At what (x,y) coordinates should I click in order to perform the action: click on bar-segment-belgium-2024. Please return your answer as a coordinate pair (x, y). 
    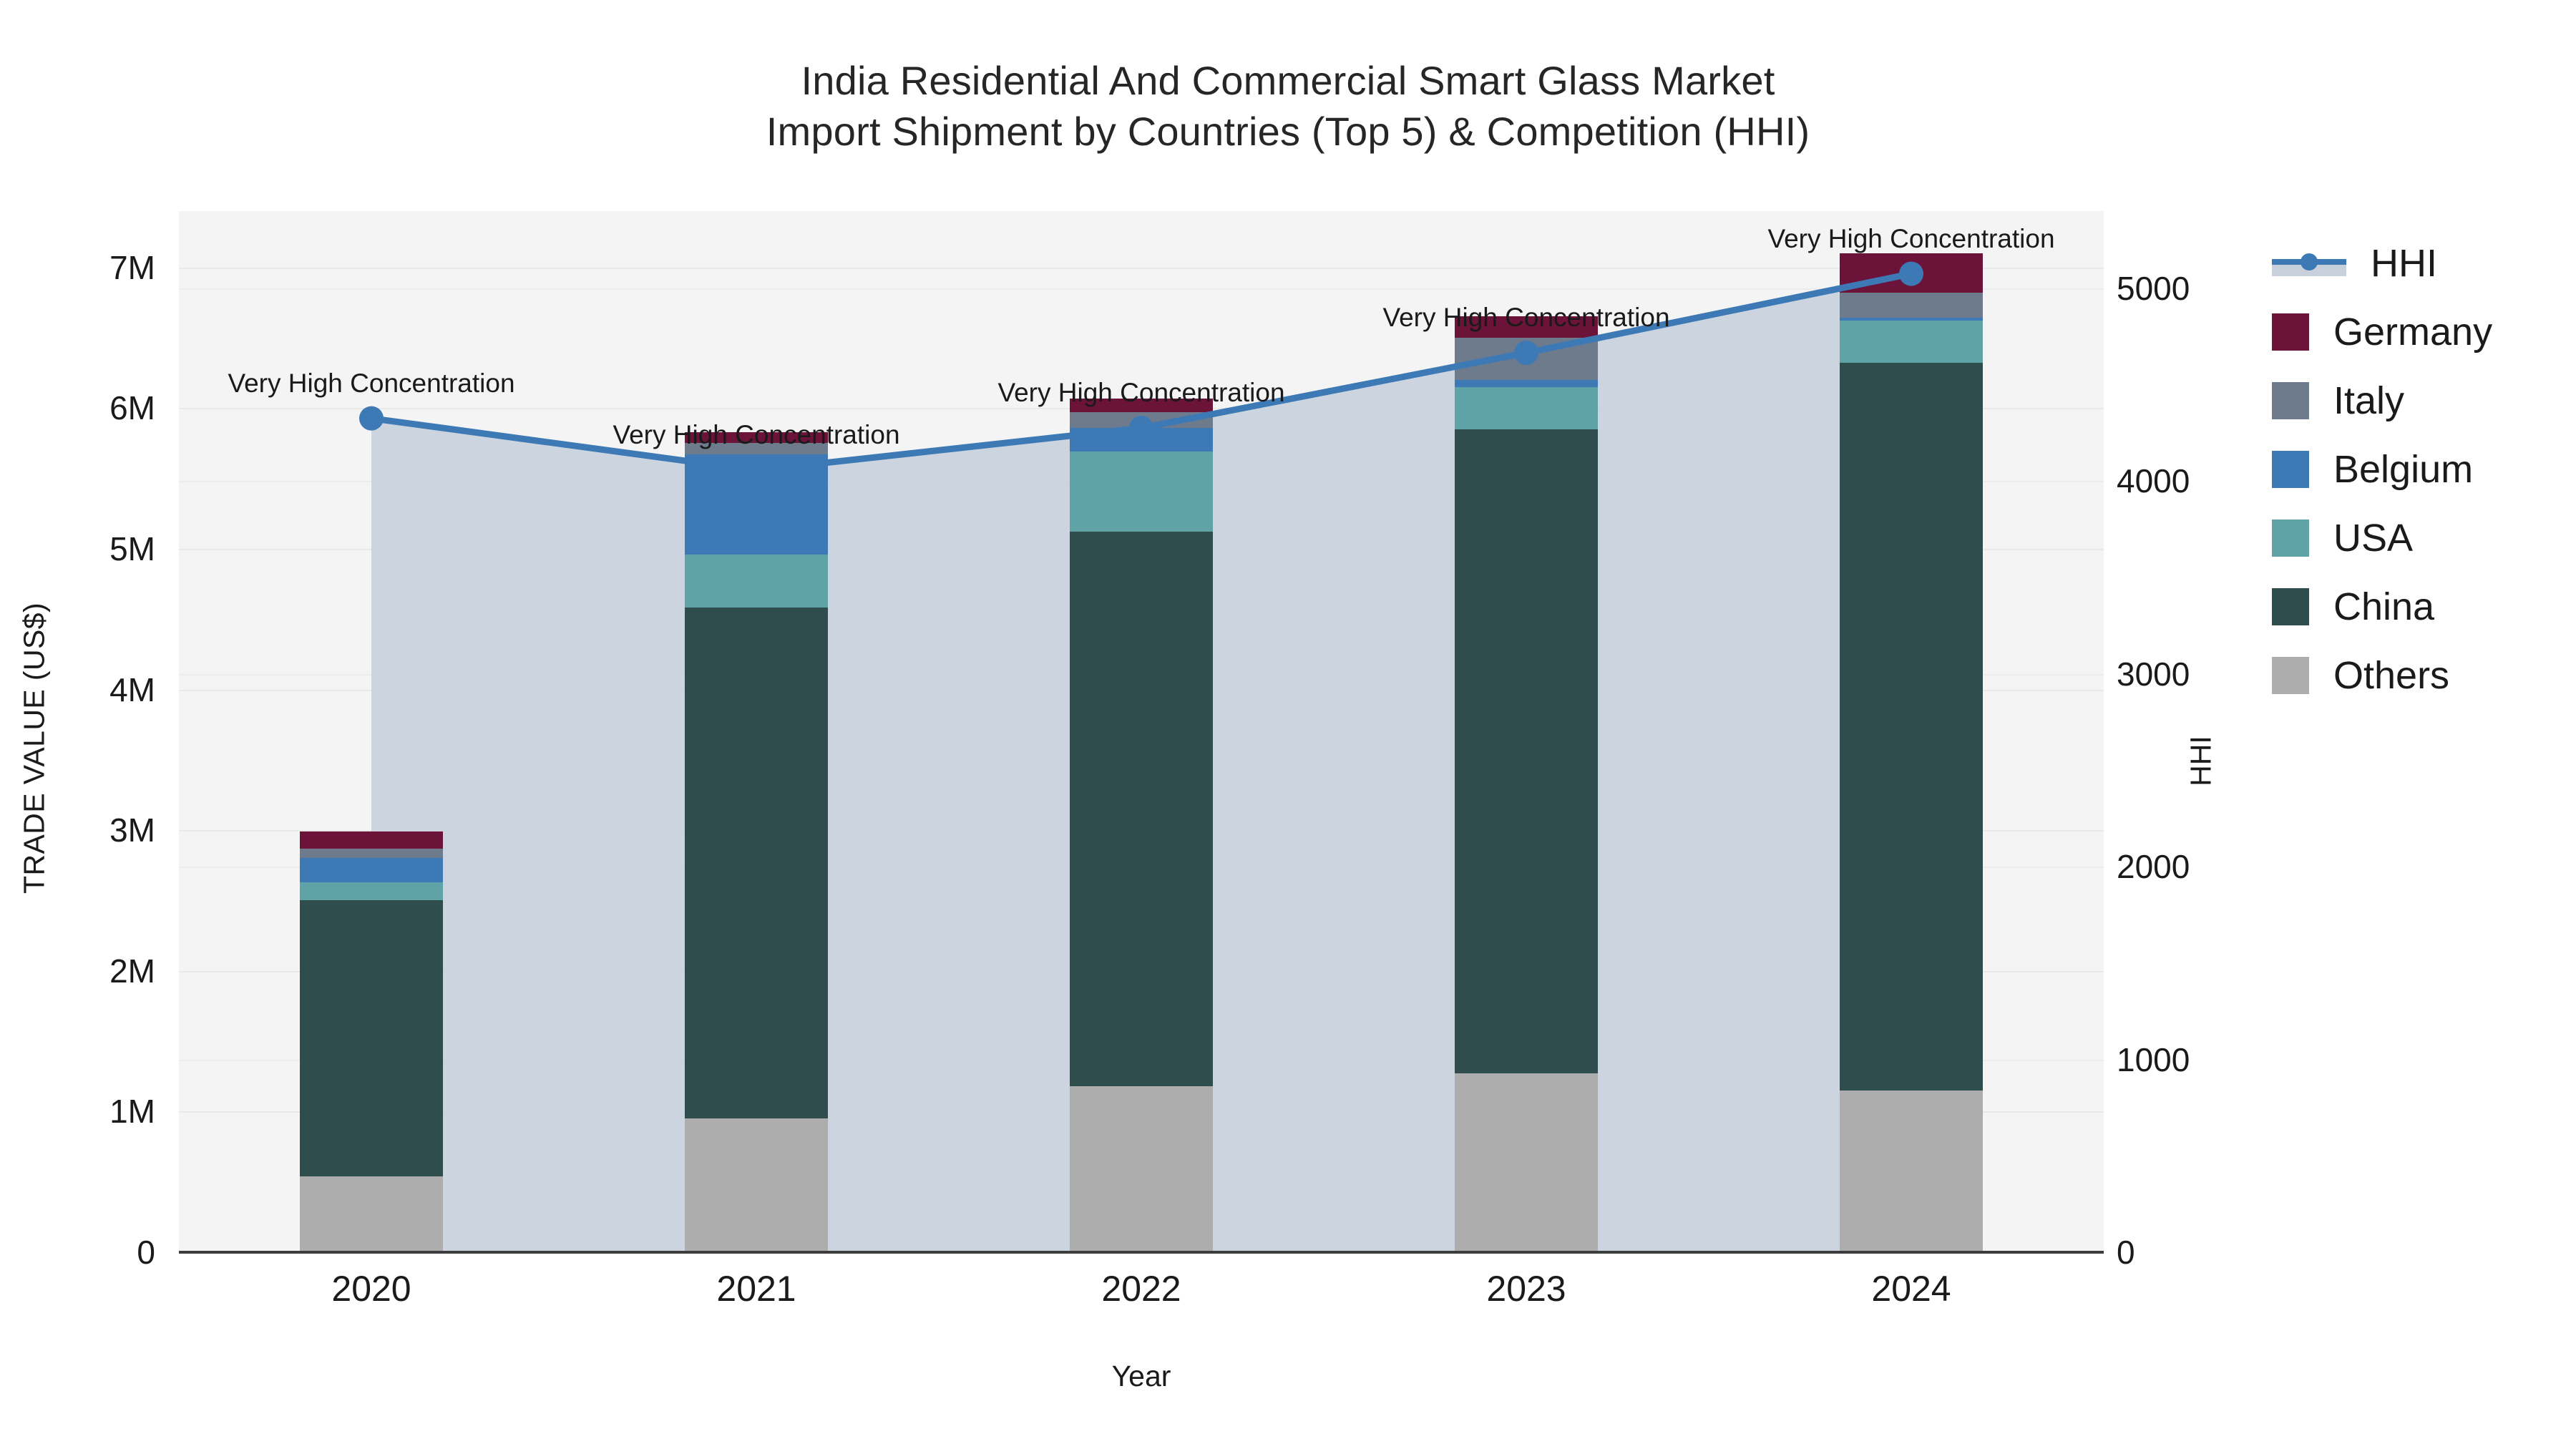
    Looking at the image, I should click on (1911, 319).